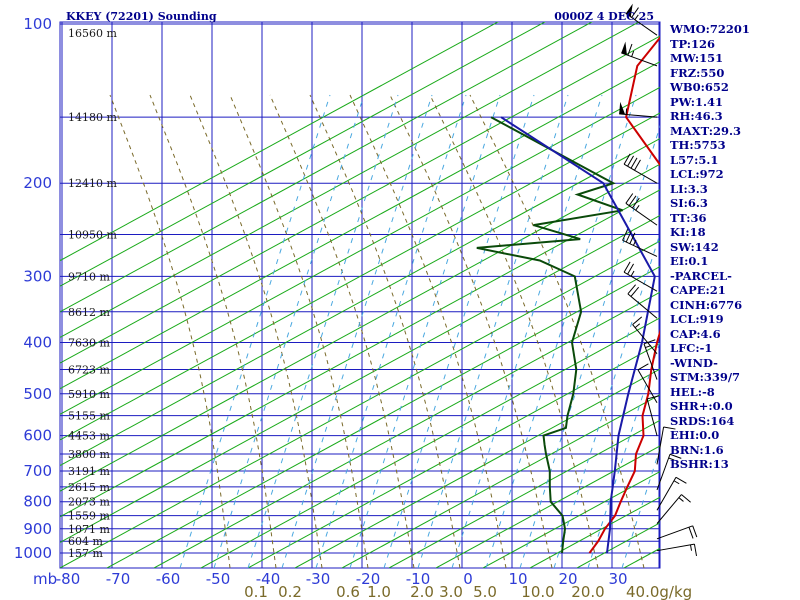 The width and height of the screenshot is (800, 600). Describe the element at coordinates (468, 591) in the screenshot. I see `mixing-ratio-axis-labels: 0.1 0.2 0.6 1.0 2.0 3.0 5.0 10.0 20.0 40.0g/kg` at that location.